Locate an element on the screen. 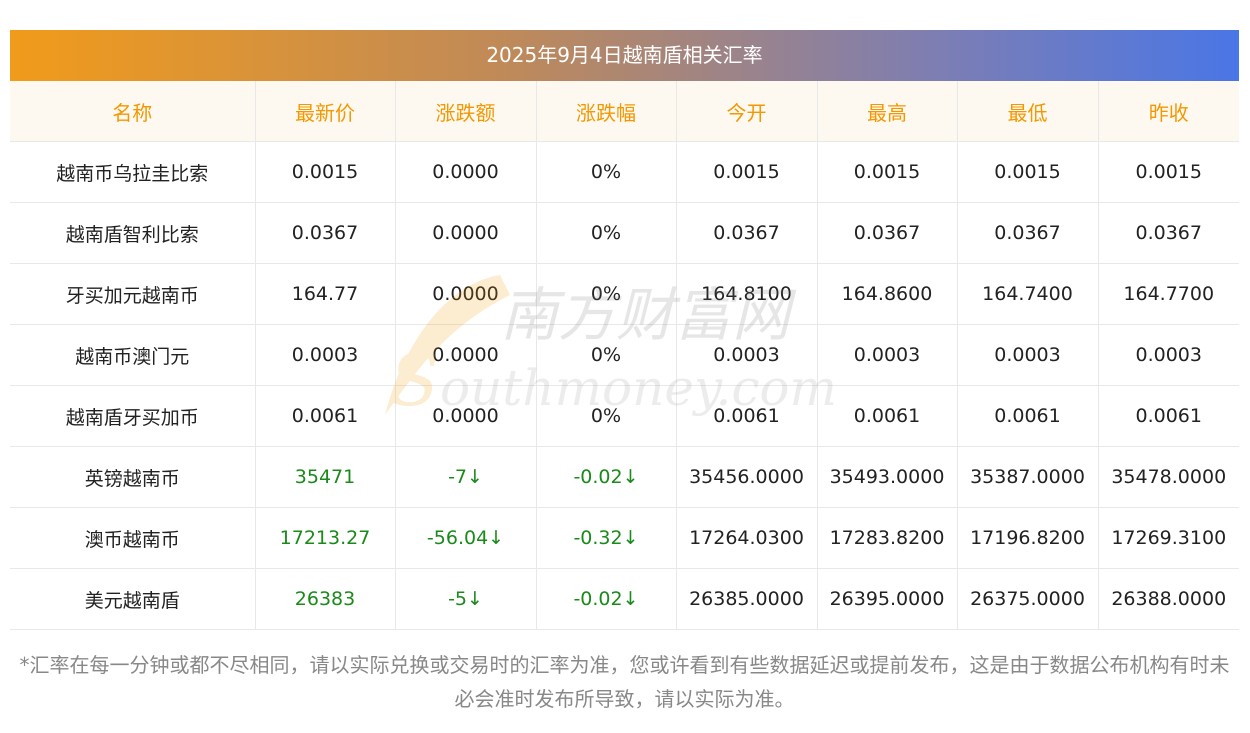 This screenshot has height=733, width=1250. header-prev-close: 昨收 is located at coordinates (1168, 111).